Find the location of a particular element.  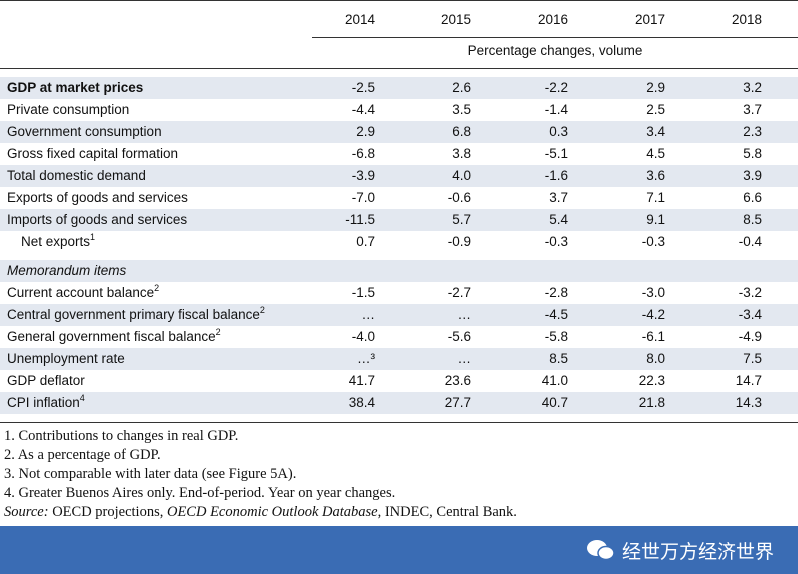

cell: -2.8 is located at coordinates (556, 292).